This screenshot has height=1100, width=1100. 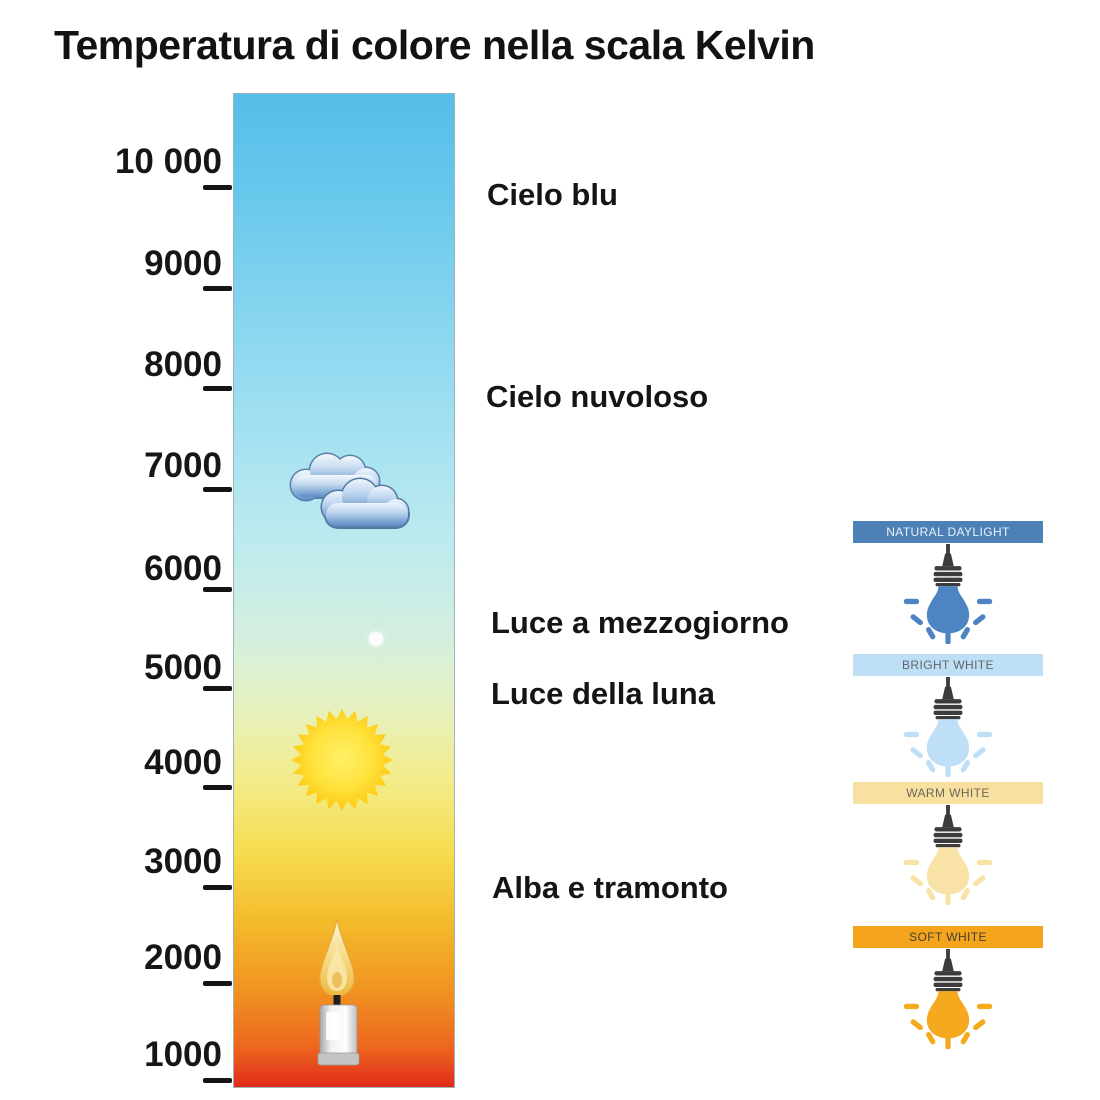 I want to click on legend-item-bright-white: BRIGHT WHITE, so click(x=948, y=715).